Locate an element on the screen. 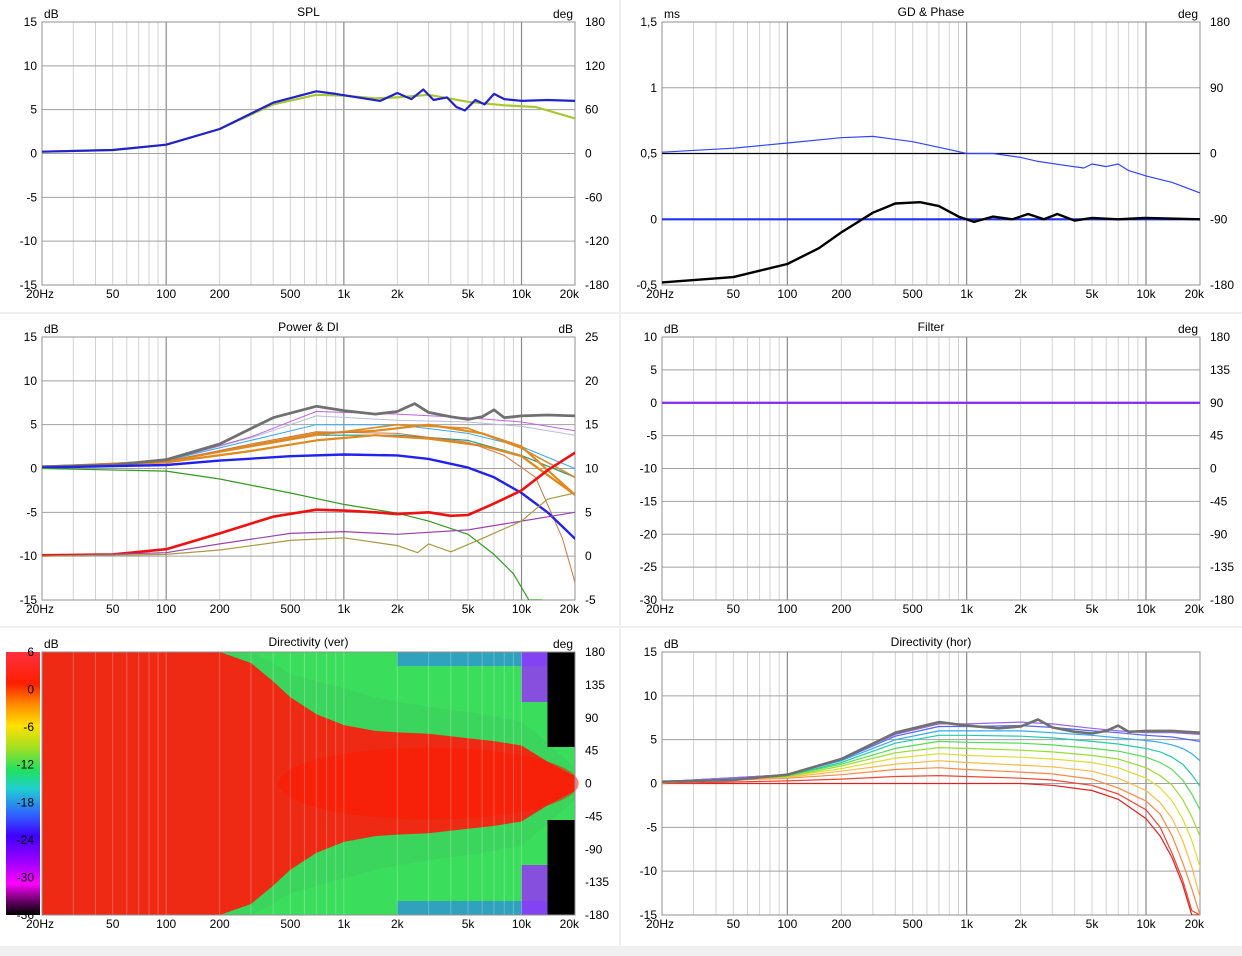 This screenshot has height=956, width=1242. y2-tick-label: 20 is located at coordinates (592, 381).